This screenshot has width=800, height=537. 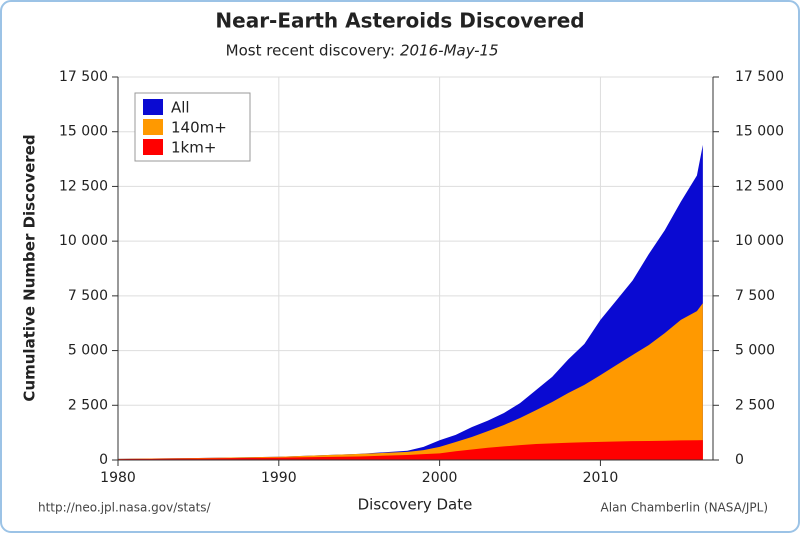 What do you see at coordinates (310, 51) in the screenshot?
I see `subtitle: Most recent discovery:` at bounding box center [310, 51].